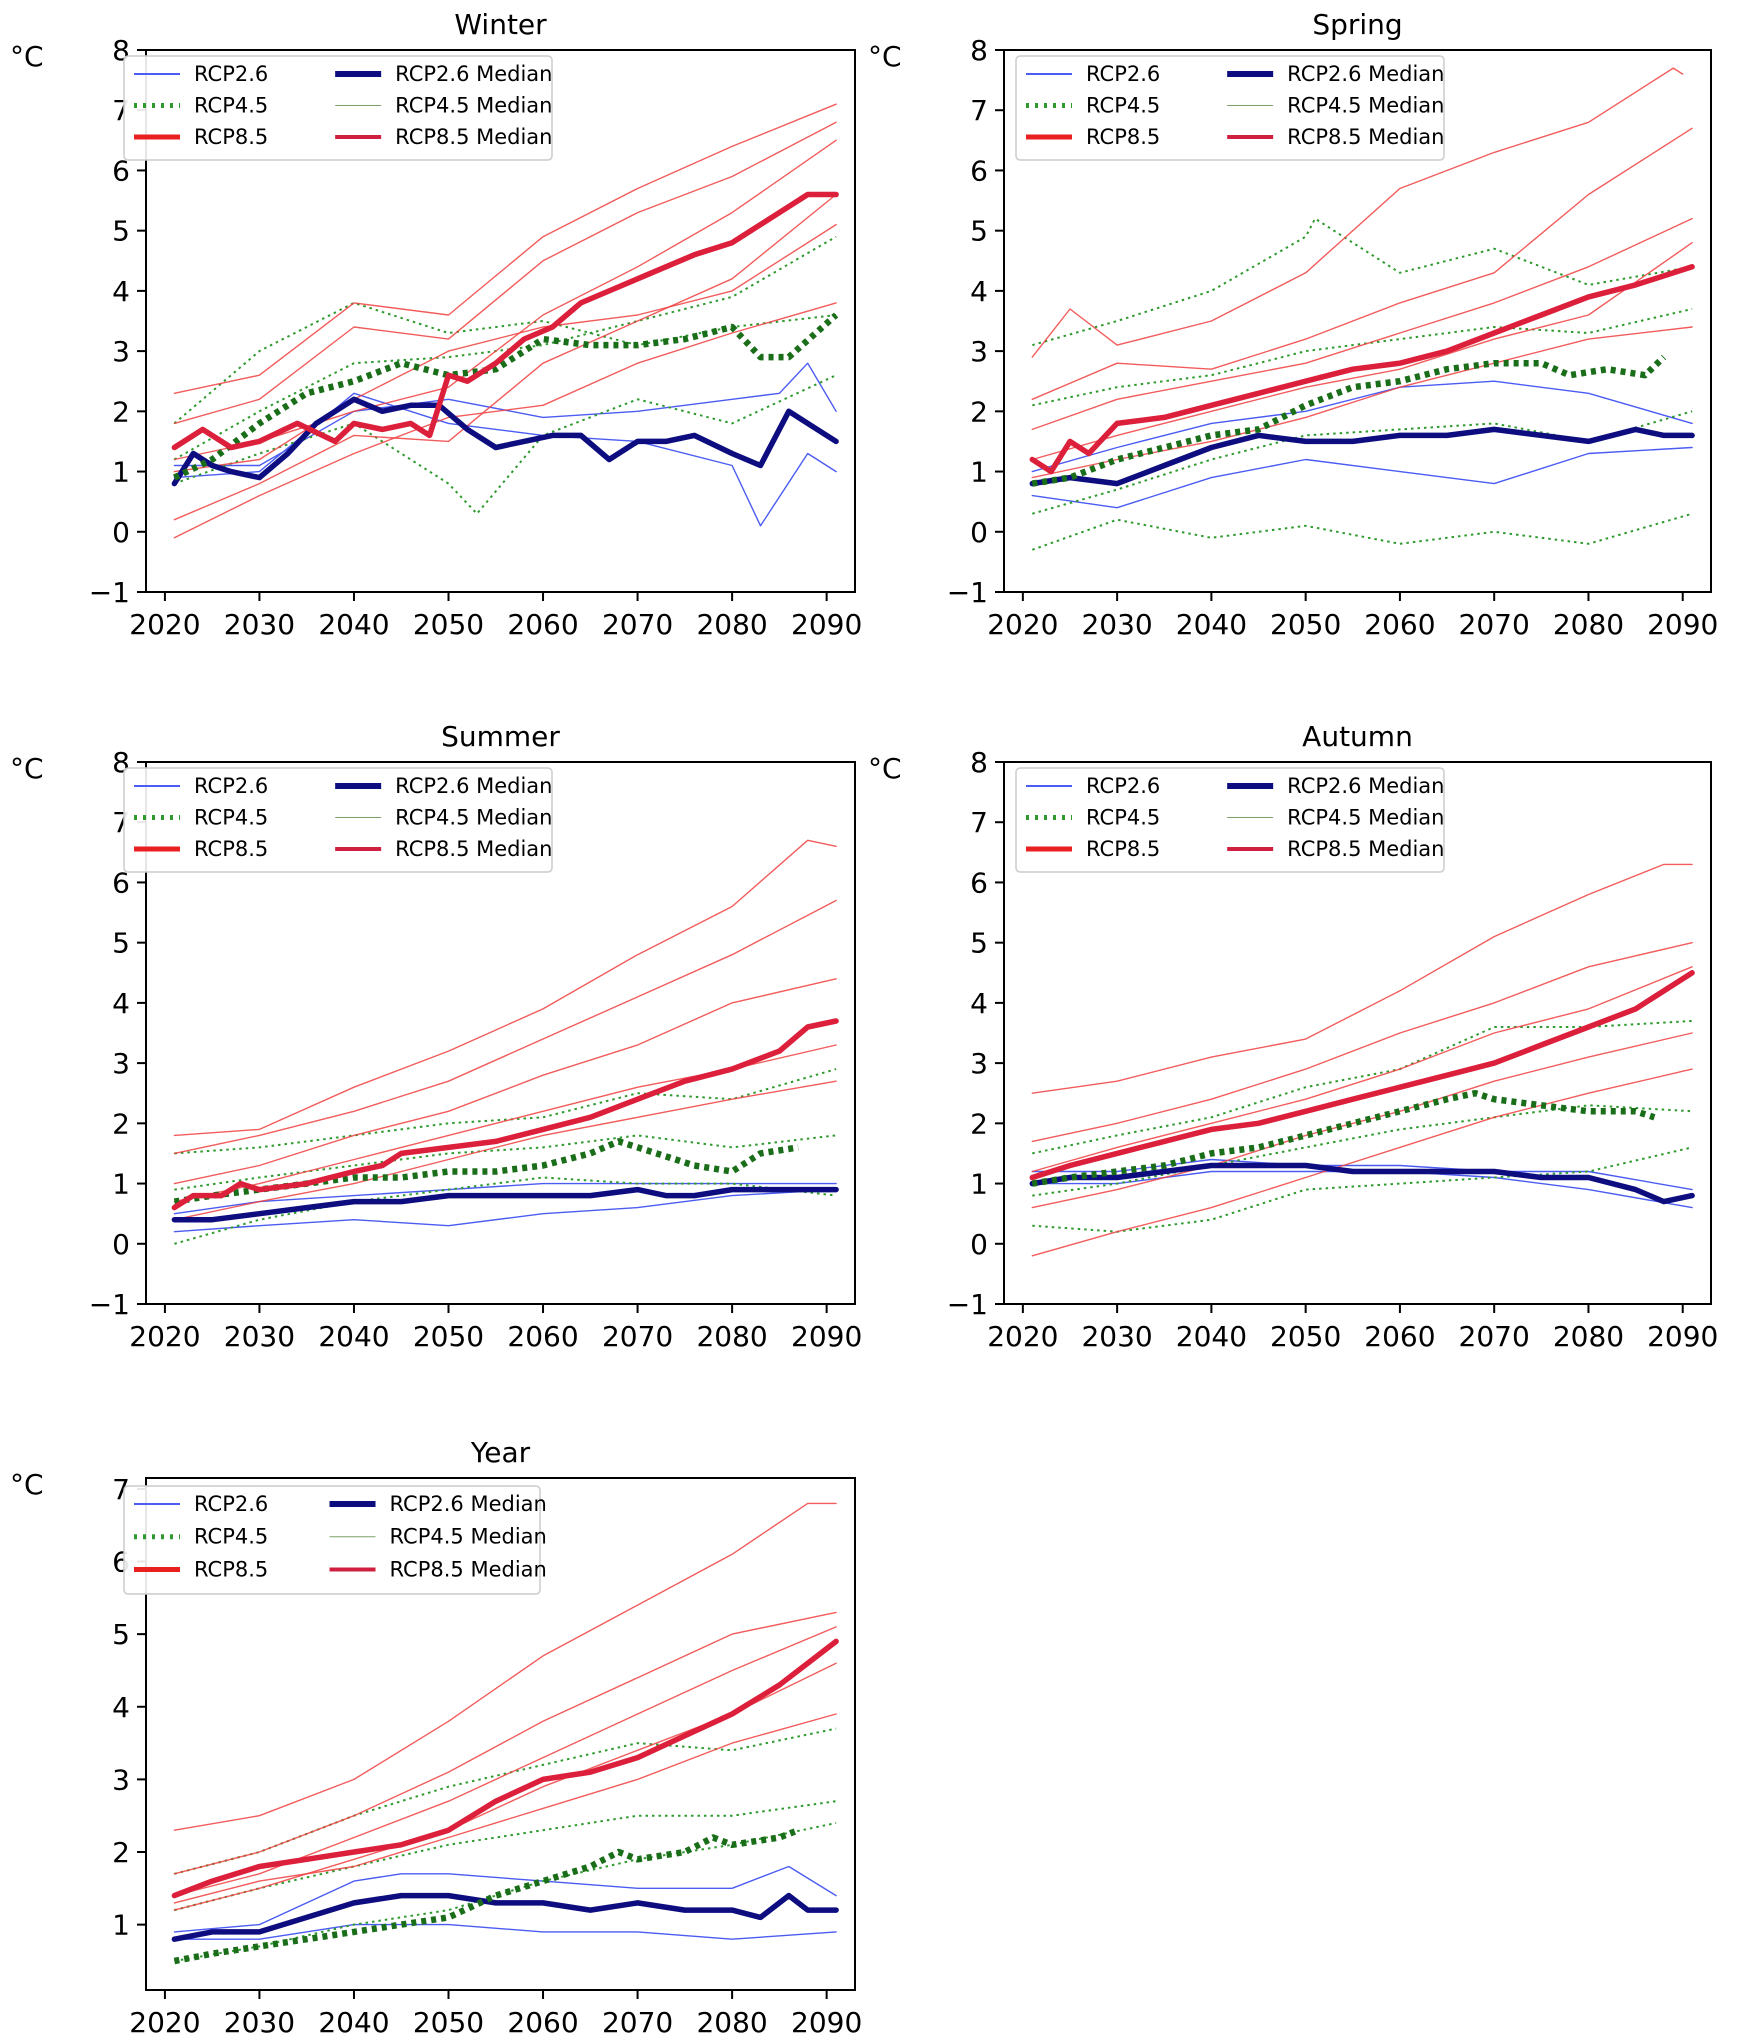  I want to click on x-tick-label: 2050, so click(448, 2022).